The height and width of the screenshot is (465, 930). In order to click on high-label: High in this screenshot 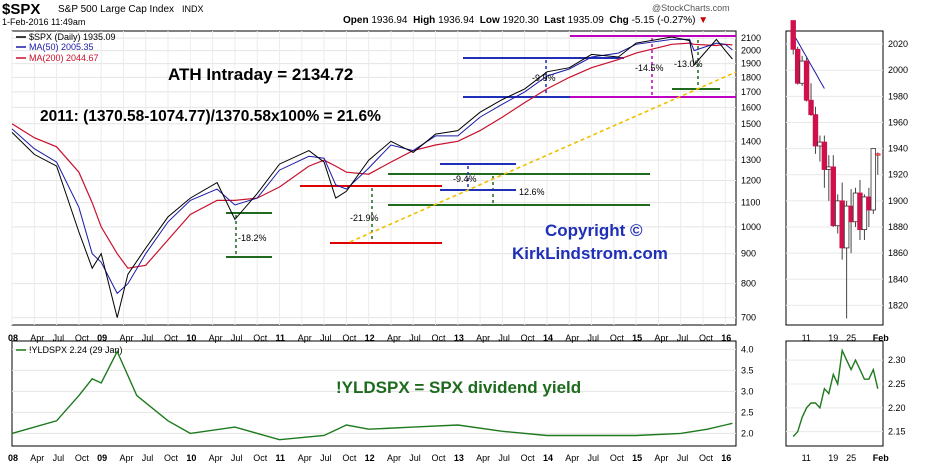, I will do `click(424, 20)`.